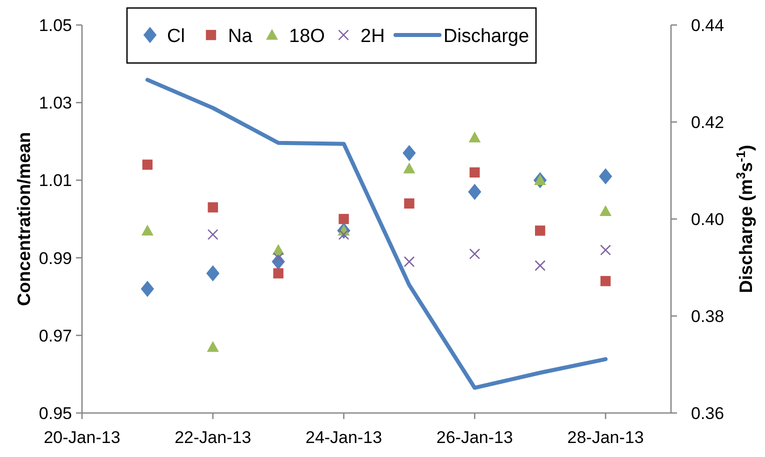 This screenshot has height=457, width=765. Describe the element at coordinates (605, 437) in the screenshot. I see `x-tick-label: 28-Jan-13` at that location.